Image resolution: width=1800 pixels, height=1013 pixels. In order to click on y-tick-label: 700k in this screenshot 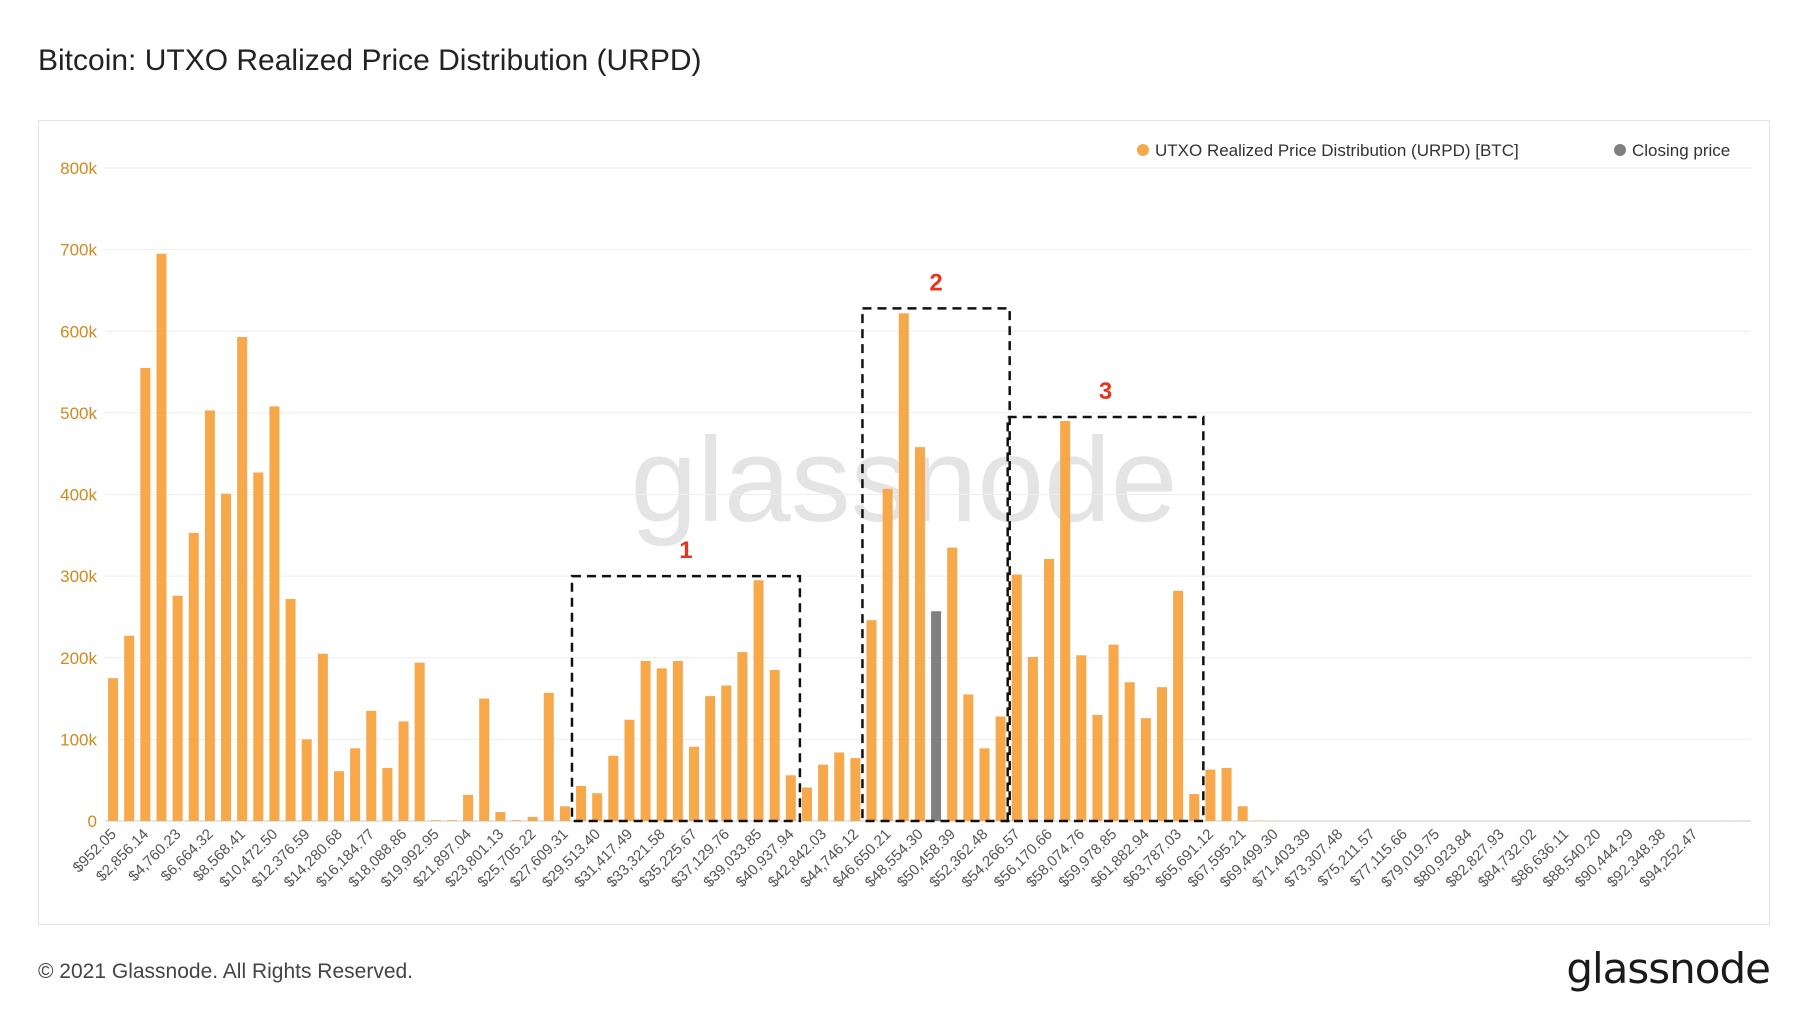, I will do `click(78, 250)`.